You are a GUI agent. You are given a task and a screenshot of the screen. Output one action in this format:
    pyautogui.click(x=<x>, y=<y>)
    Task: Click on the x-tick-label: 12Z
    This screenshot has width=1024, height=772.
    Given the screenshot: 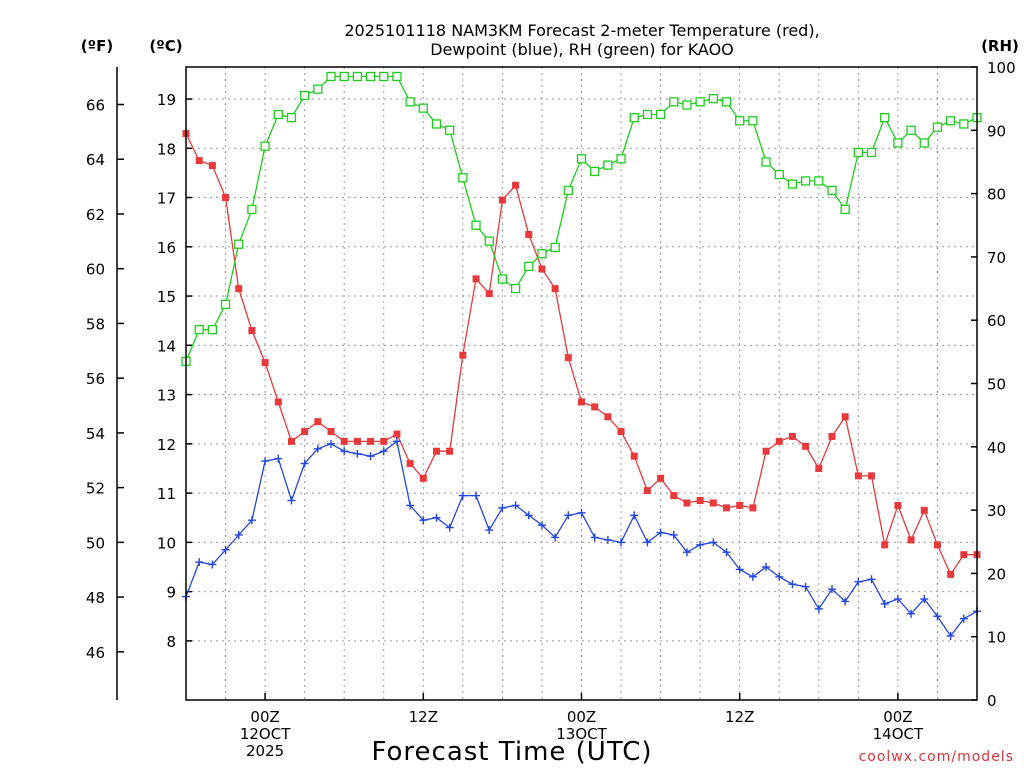 What is the action you would take?
    pyautogui.click(x=423, y=717)
    